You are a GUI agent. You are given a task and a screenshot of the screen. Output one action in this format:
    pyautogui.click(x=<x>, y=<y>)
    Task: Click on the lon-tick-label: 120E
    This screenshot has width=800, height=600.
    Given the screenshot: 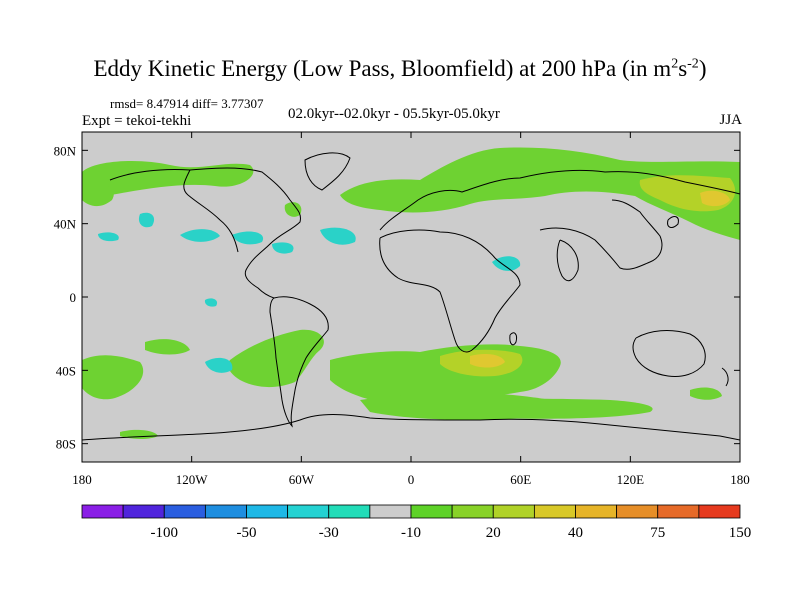 What is the action you would take?
    pyautogui.click(x=631, y=479)
    